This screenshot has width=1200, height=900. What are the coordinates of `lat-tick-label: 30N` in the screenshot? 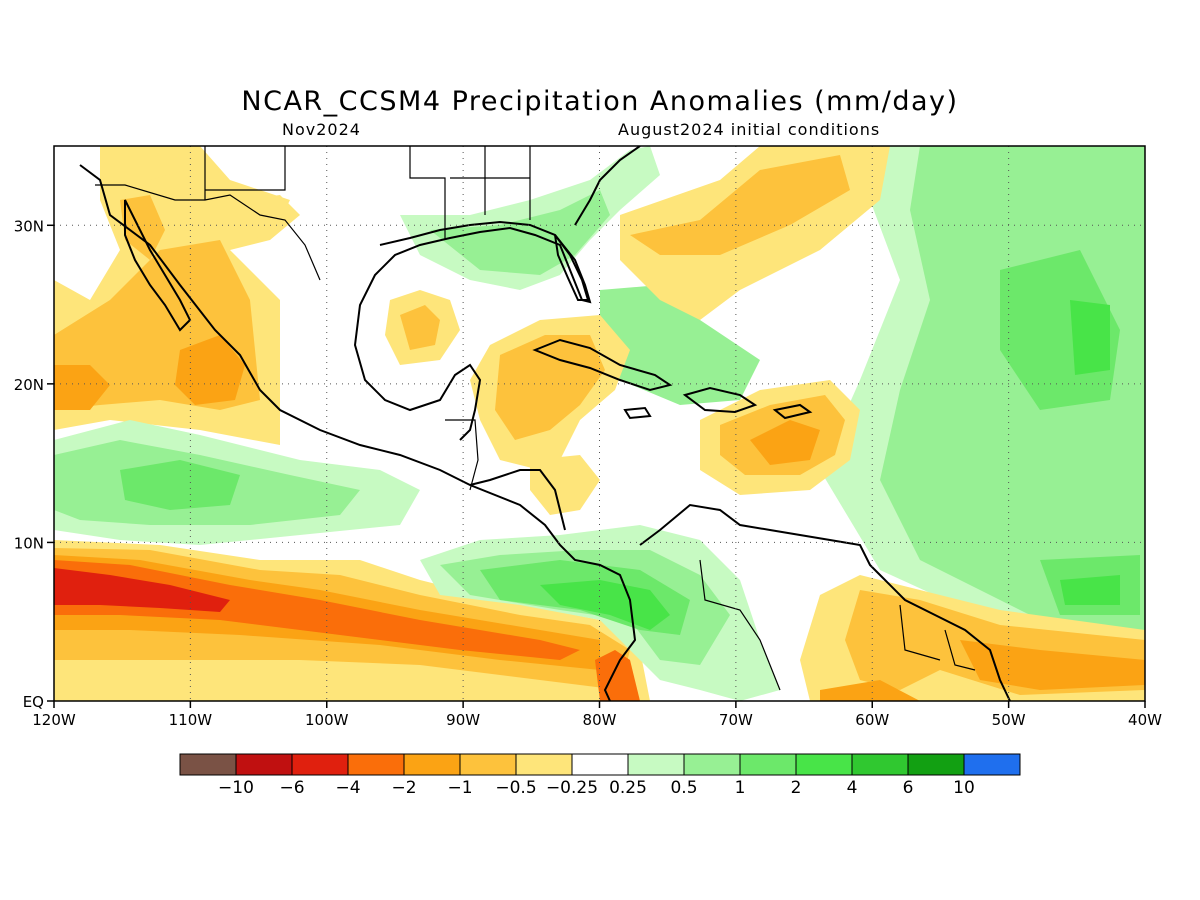 It's located at (29, 226).